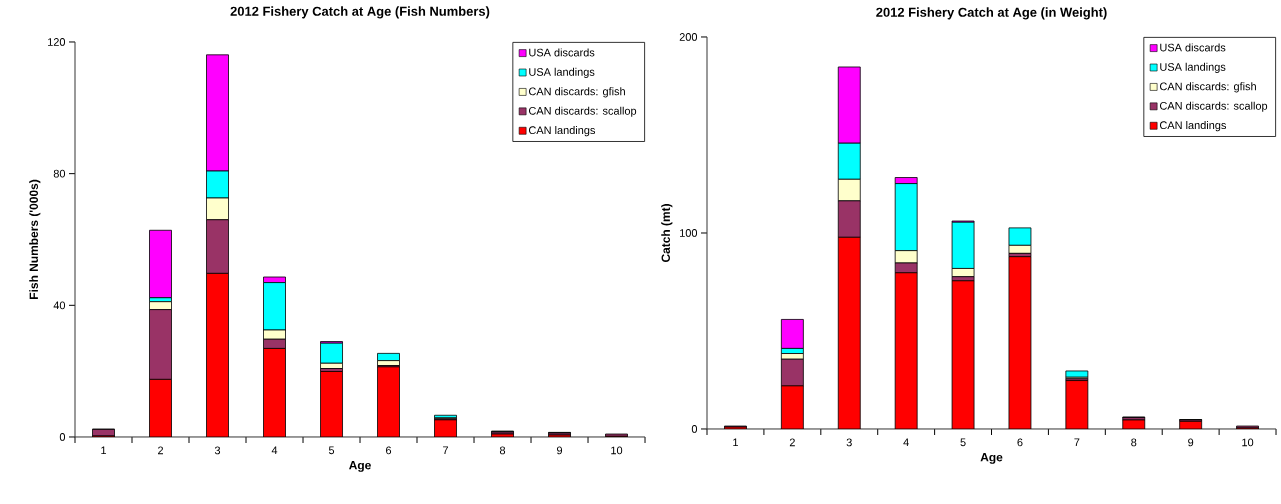 The image size is (1281, 504). What do you see at coordinates (991, 13) in the screenshot?
I see `chart-title: 2012 Fishery Catch at Age (in Weight)` at bounding box center [991, 13].